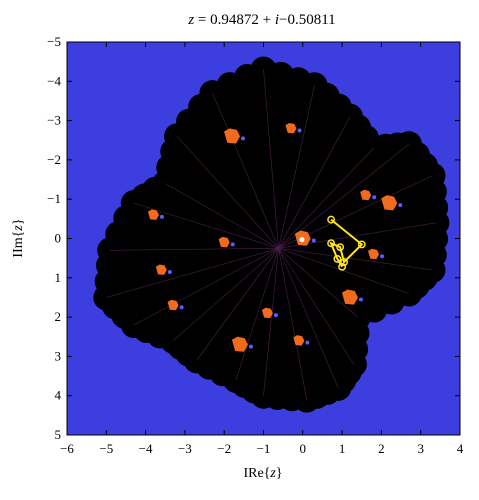 The image size is (479, 500). Describe the element at coordinates (346, 243) in the screenshot. I see `orbit-path` at that location.